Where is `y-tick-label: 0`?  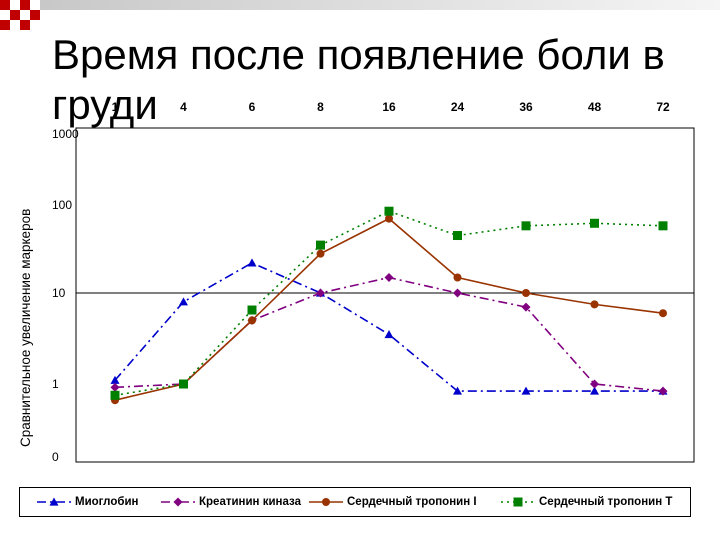
y-tick-label: 0 is located at coordinates (55, 457).